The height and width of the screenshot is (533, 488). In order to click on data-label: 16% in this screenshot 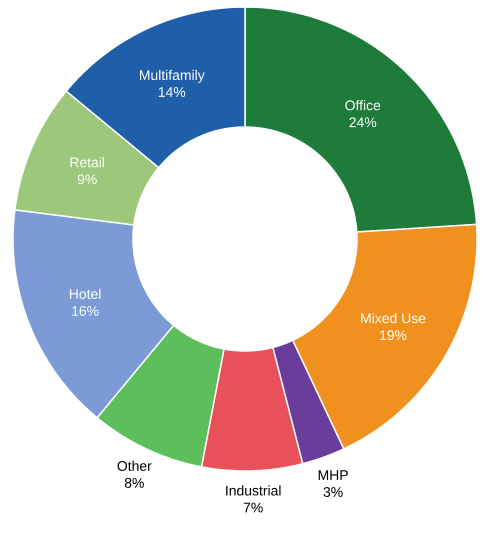, I will do `click(85, 311)`.